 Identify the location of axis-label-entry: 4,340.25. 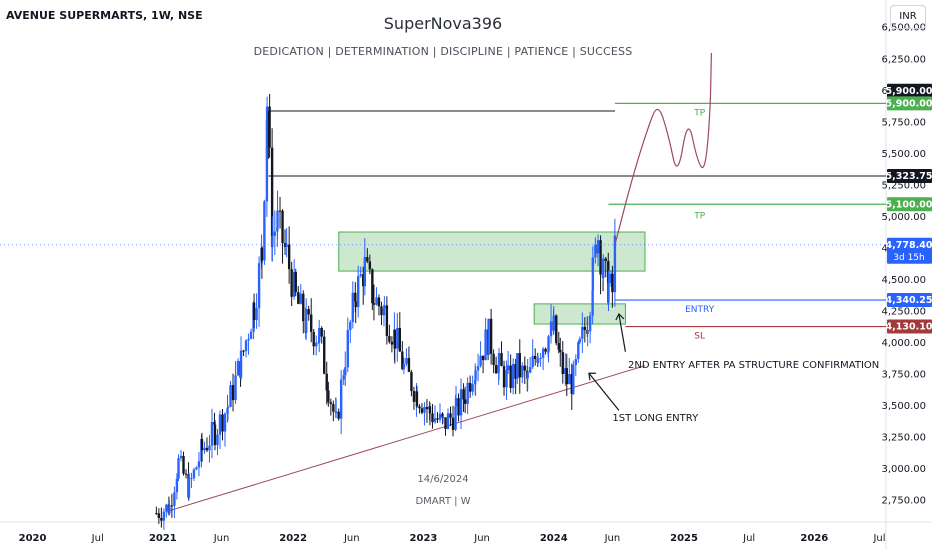
(909, 300).